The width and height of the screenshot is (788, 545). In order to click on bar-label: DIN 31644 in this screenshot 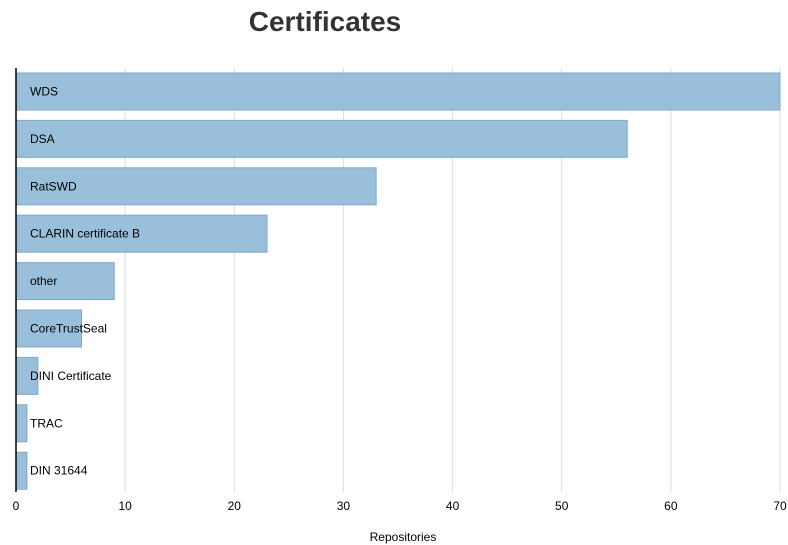, I will do `click(59, 471)`.